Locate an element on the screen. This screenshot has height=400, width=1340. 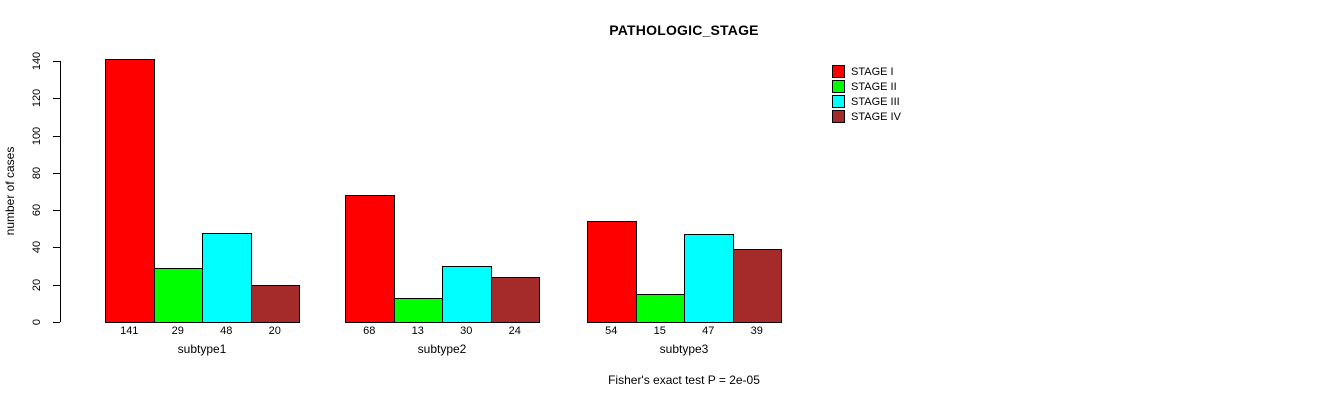
bar-stage-iv-subtype2 is located at coordinates (515, 300).